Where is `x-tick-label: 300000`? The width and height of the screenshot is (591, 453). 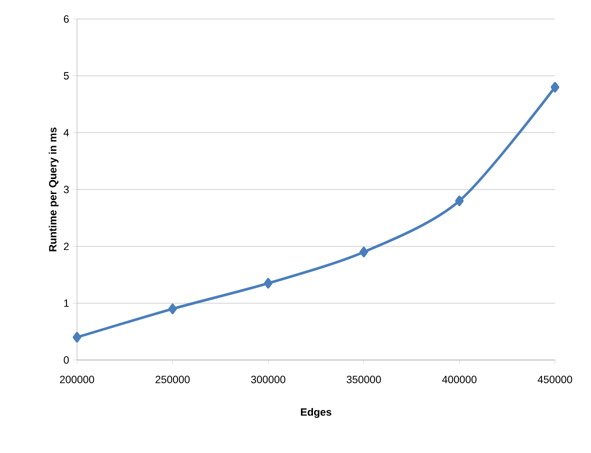 x-tick-label: 300000 is located at coordinates (268, 380).